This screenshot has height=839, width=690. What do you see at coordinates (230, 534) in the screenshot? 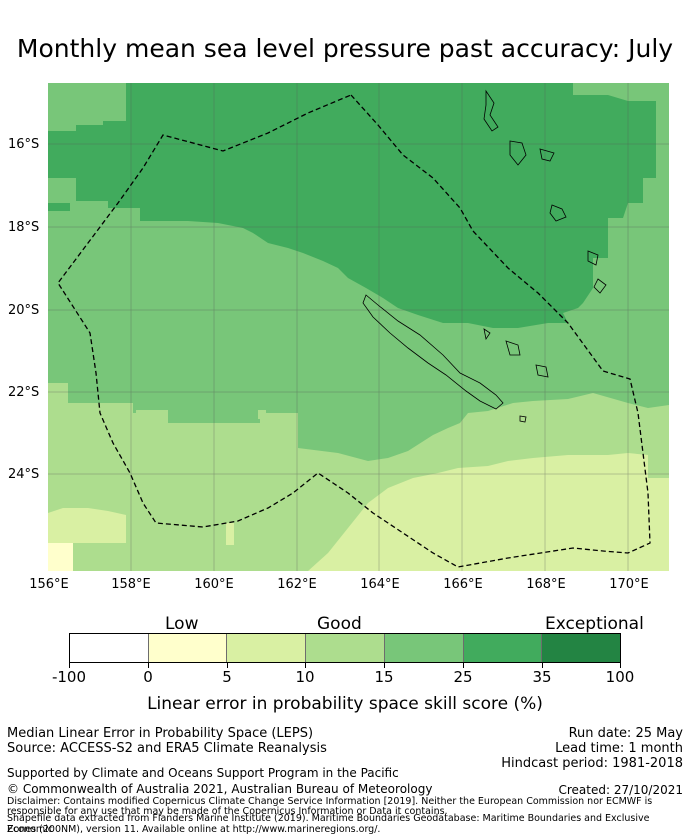
I see `skill-patch-c` at bounding box center [230, 534].